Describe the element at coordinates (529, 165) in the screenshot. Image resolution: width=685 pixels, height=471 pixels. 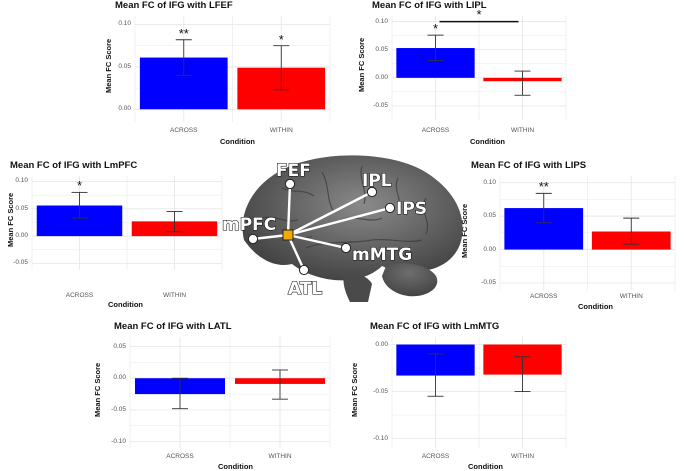
I see `chart-title: Mean FC of IFG with LIPS` at that location.